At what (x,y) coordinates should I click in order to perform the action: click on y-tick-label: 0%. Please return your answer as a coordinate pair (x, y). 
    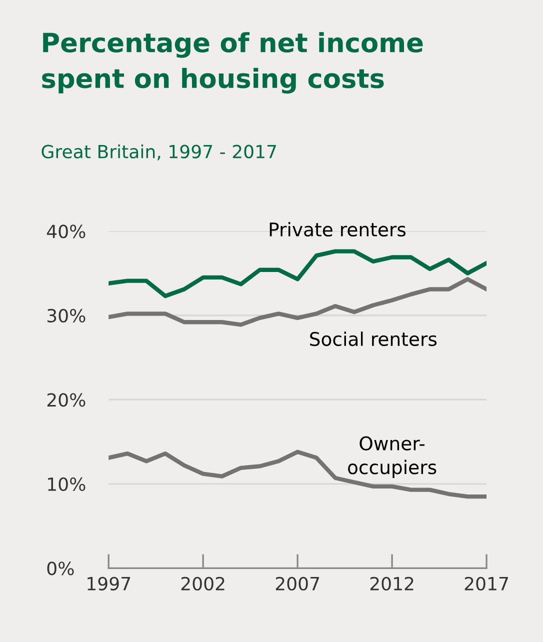
    Looking at the image, I should click on (60, 569).